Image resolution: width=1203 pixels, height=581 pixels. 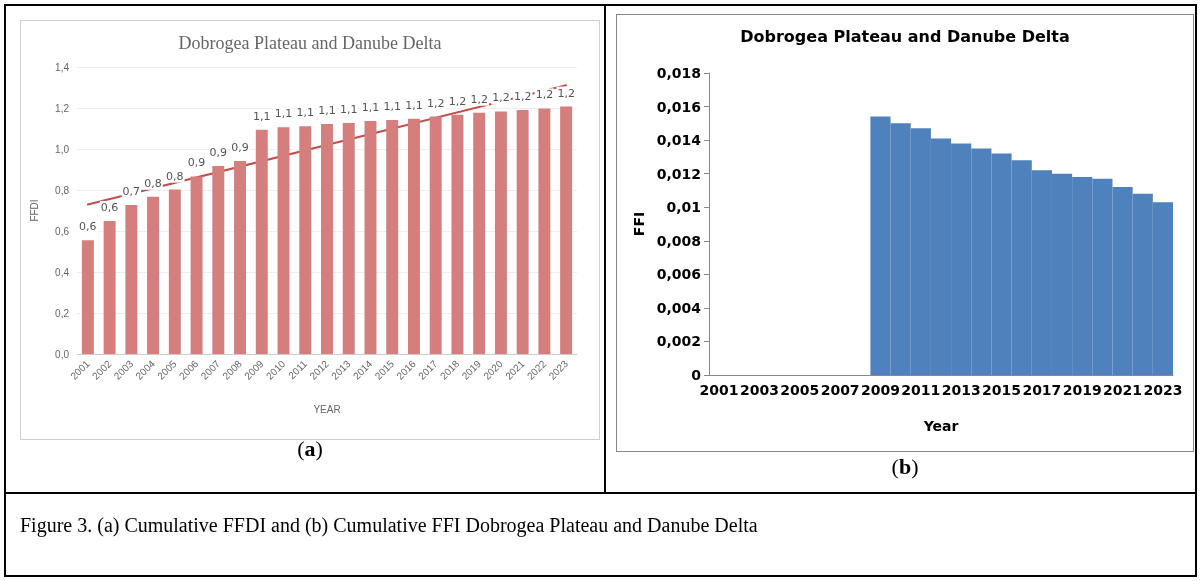 What do you see at coordinates (62, 108) in the screenshot?
I see `y-tick-label: 1,2` at bounding box center [62, 108].